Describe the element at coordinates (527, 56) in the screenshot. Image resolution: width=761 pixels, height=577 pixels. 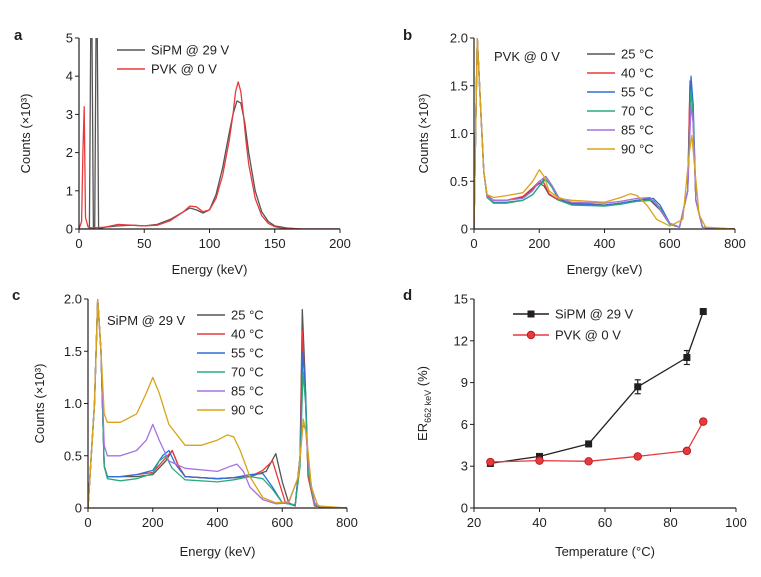
I see `panel-annotation: PVK @ 0 V` at that location.